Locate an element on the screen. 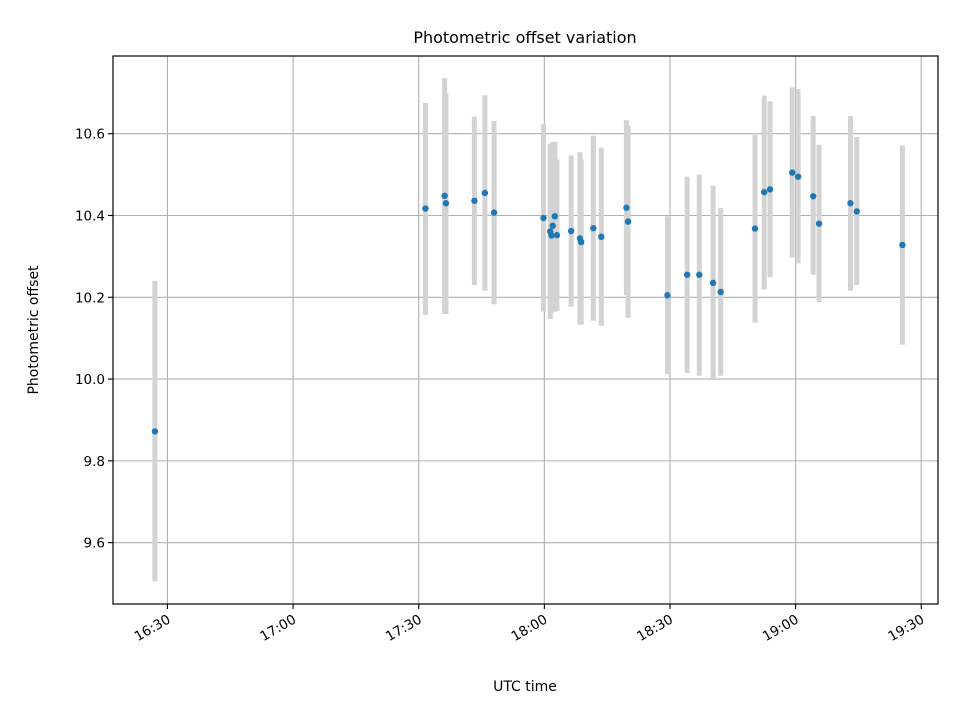  y-axis-label: Photometric offset is located at coordinates (34, 330).